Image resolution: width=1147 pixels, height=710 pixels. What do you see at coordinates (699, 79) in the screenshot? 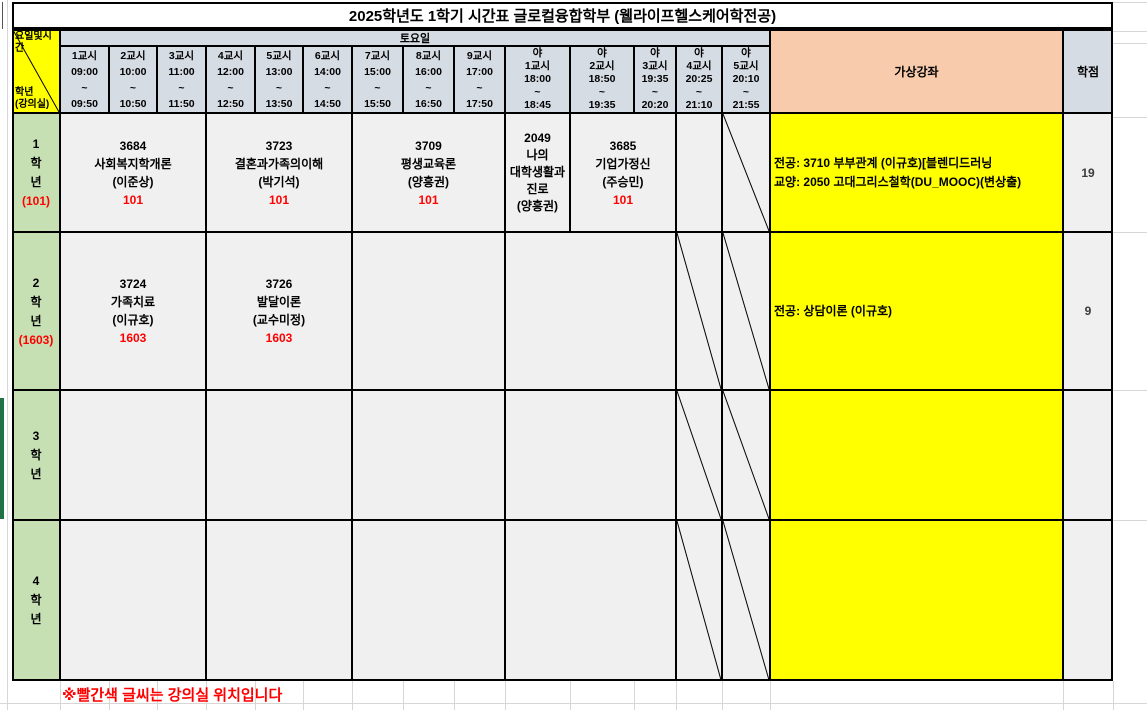
I see `period-header-night-4: 야 4교시 20:25 ~ 21:10` at bounding box center [699, 79].